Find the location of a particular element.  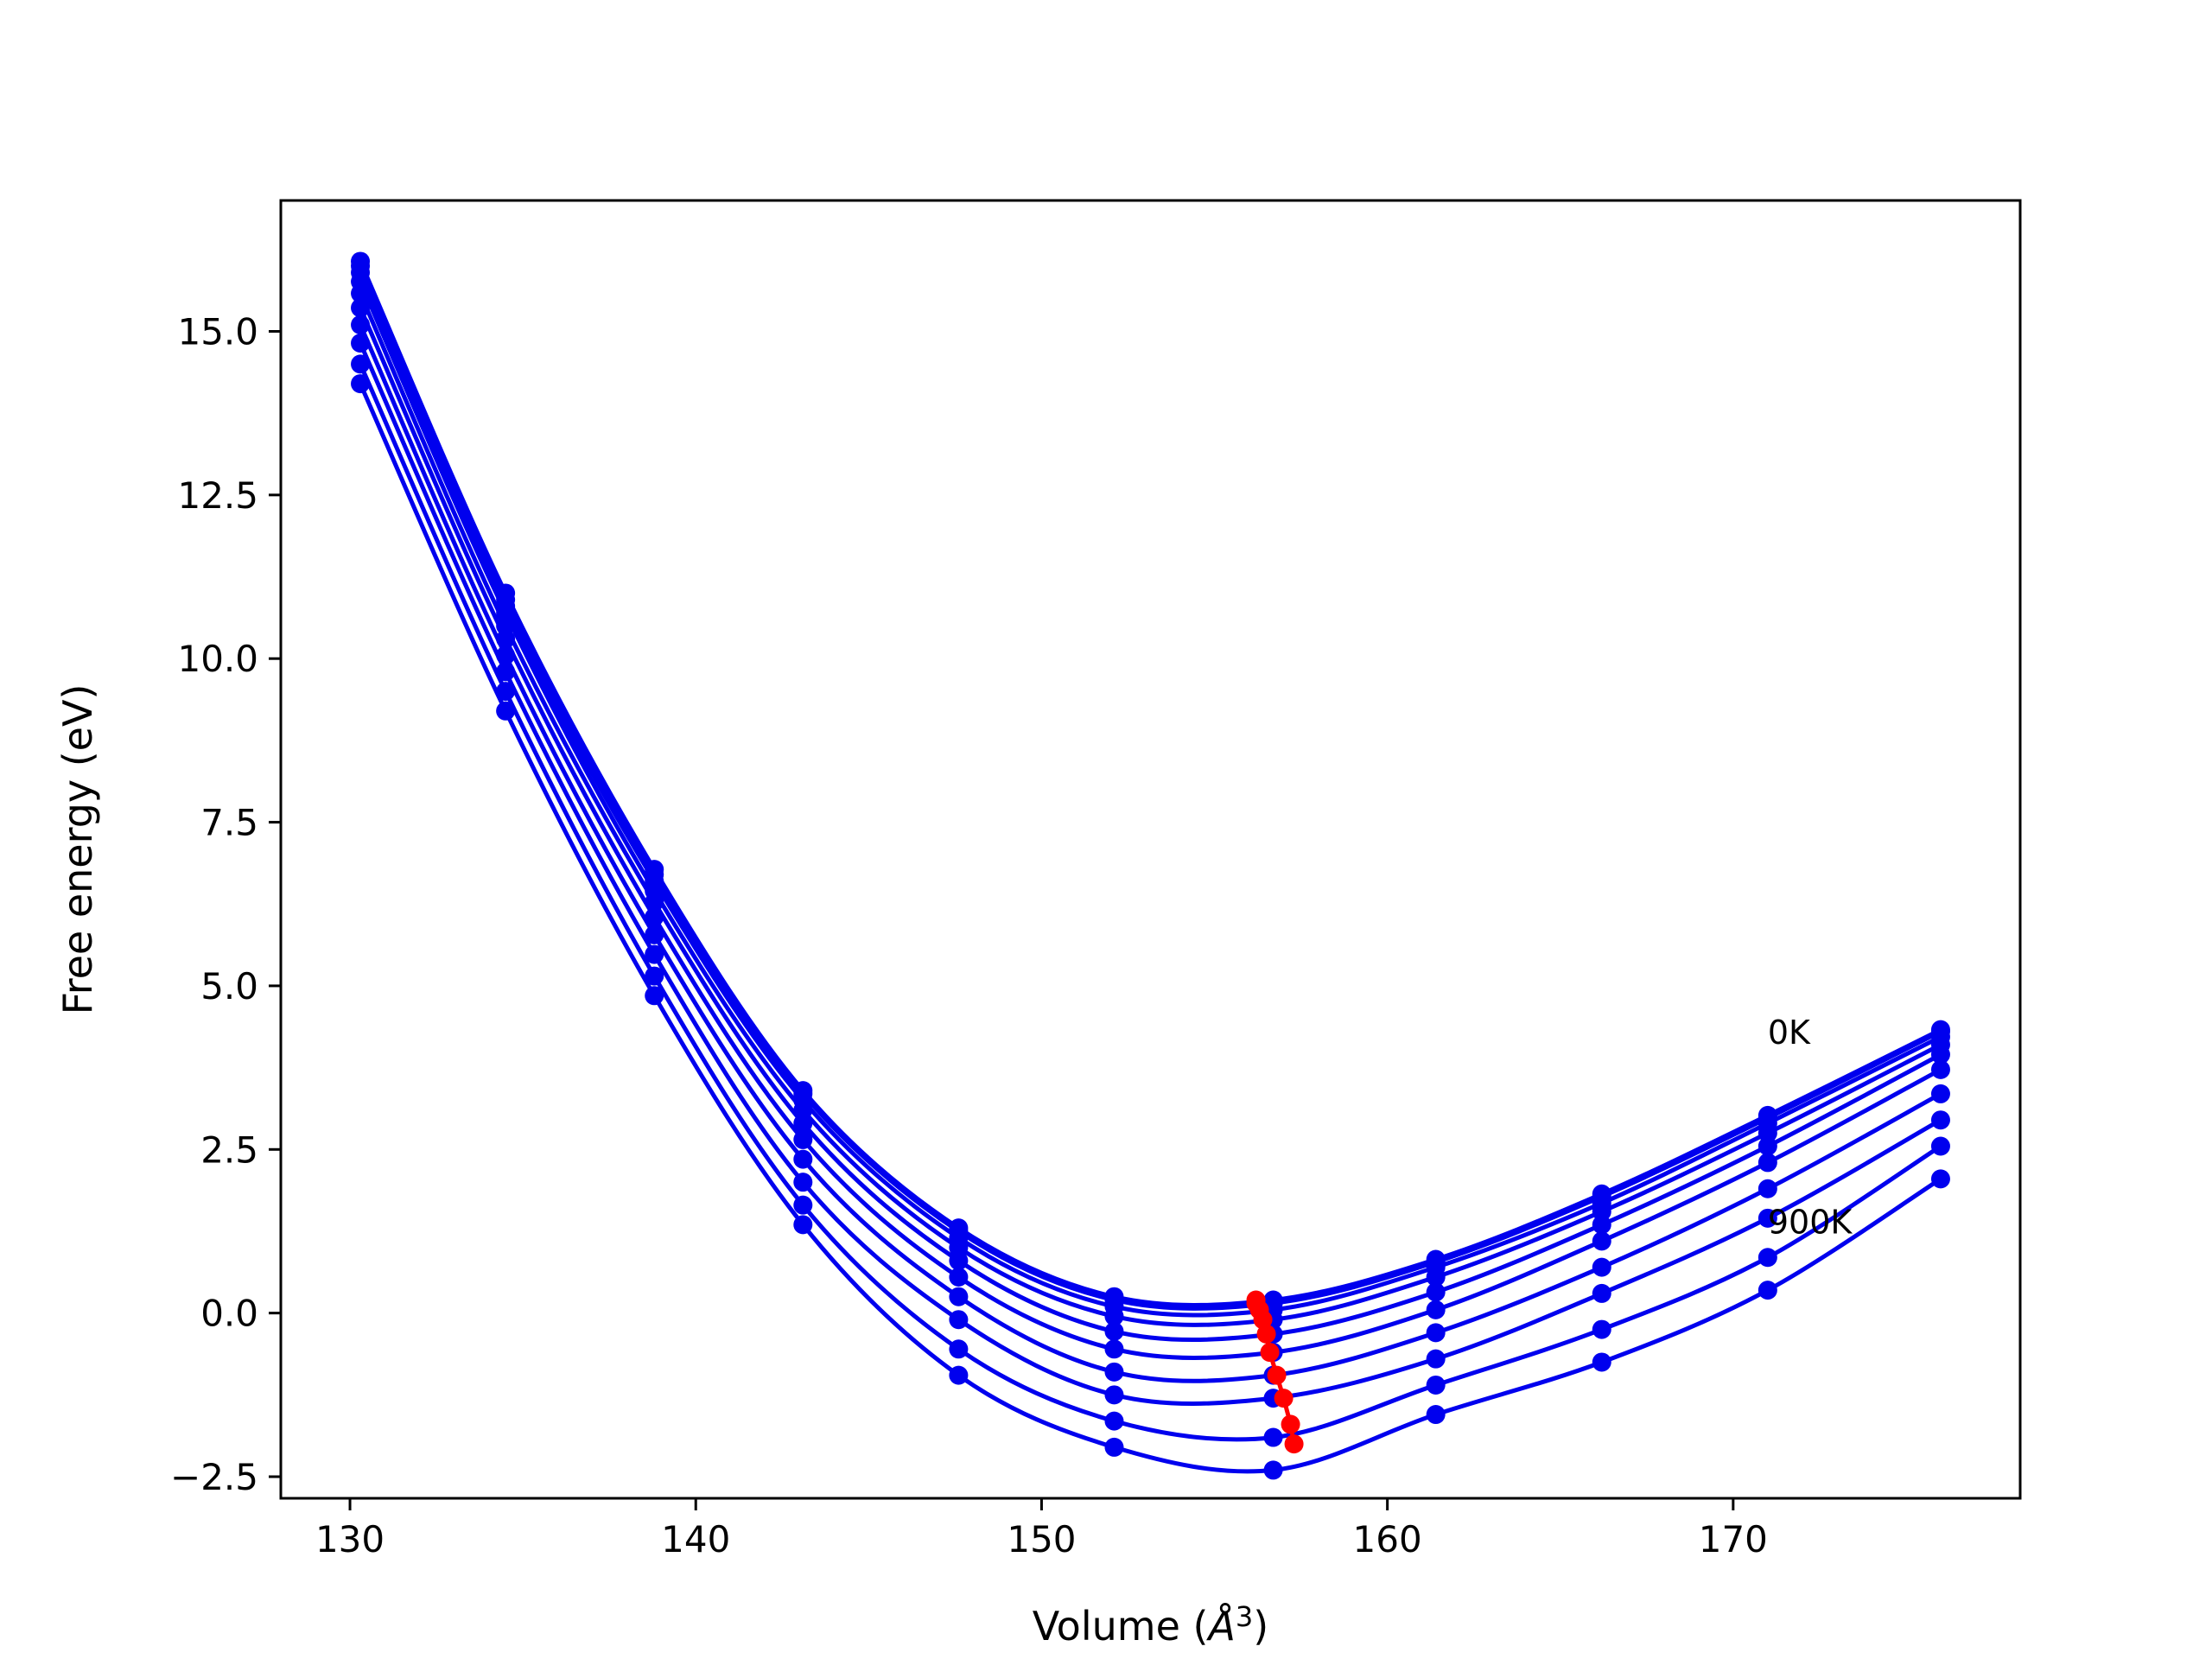

y-axis-label: Free energy (eV) is located at coordinates (77, 849).